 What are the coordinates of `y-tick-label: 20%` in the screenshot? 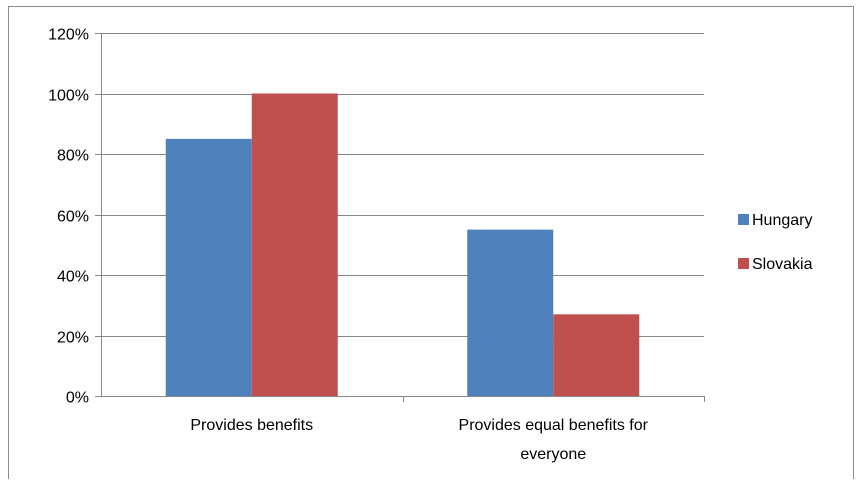 It's located at (73, 338).